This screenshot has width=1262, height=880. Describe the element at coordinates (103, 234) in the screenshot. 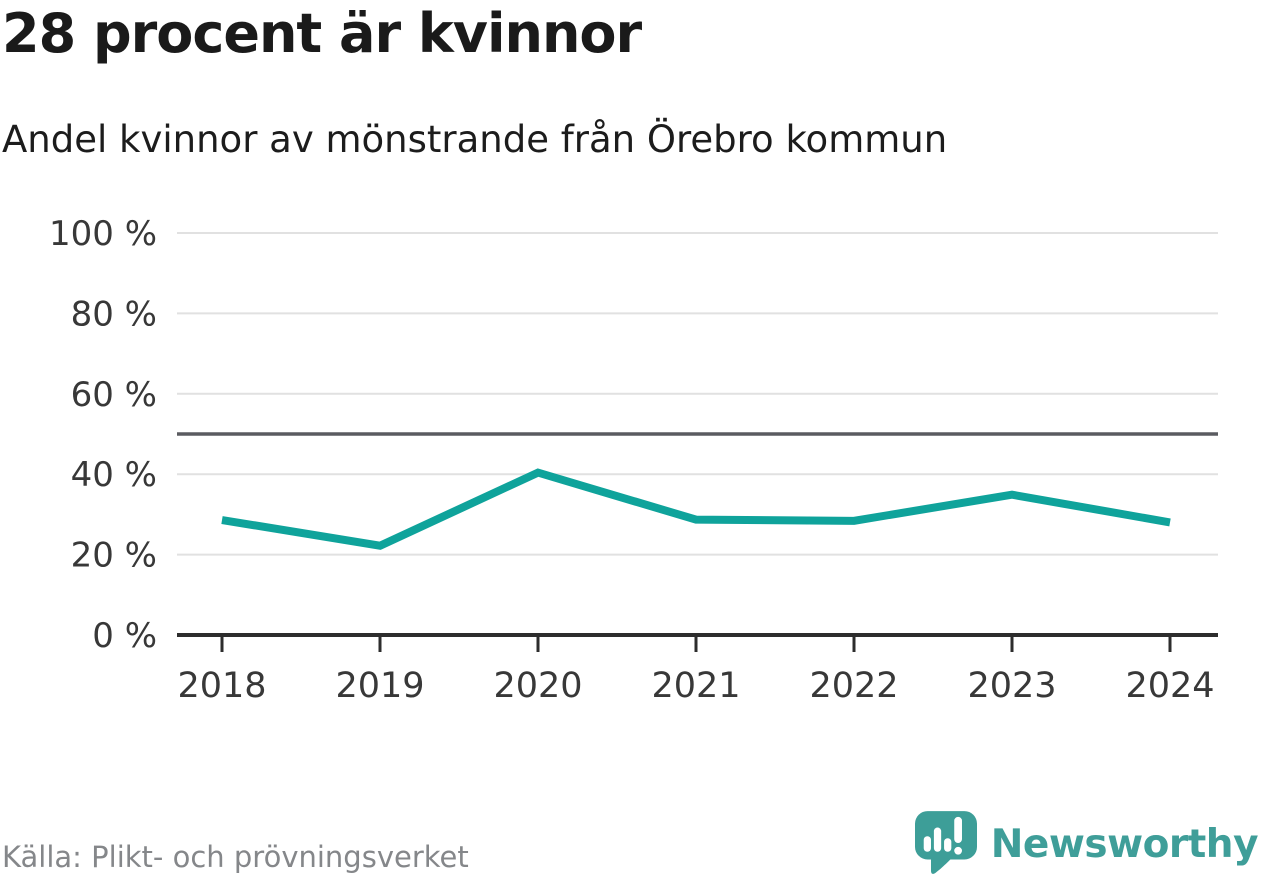

I see `y-tick-label: 100 %` at that location.